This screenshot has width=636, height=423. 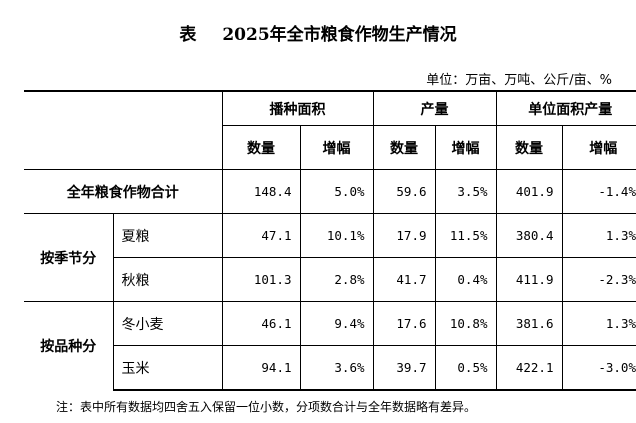 I want to click on table-row: 秋粮 101.3 2.8% 41.7 0.4% 411.9 -2.3%, so click(x=330, y=279).